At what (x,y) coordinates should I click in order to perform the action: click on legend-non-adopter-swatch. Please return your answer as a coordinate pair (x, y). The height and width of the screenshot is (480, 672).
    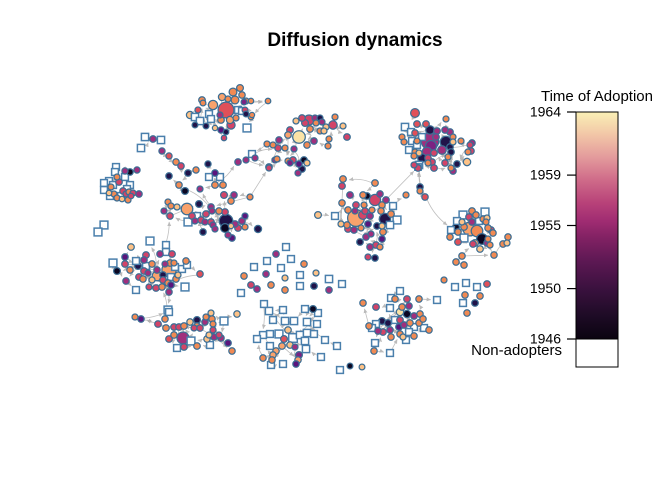
    Looking at the image, I should click on (597, 353).